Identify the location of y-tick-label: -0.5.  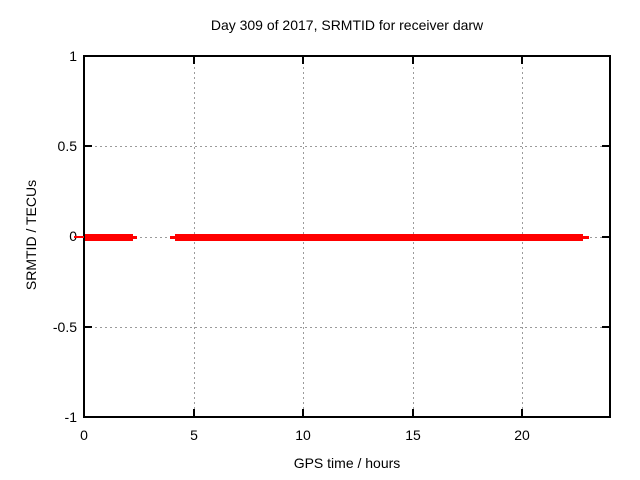
(64, 327).